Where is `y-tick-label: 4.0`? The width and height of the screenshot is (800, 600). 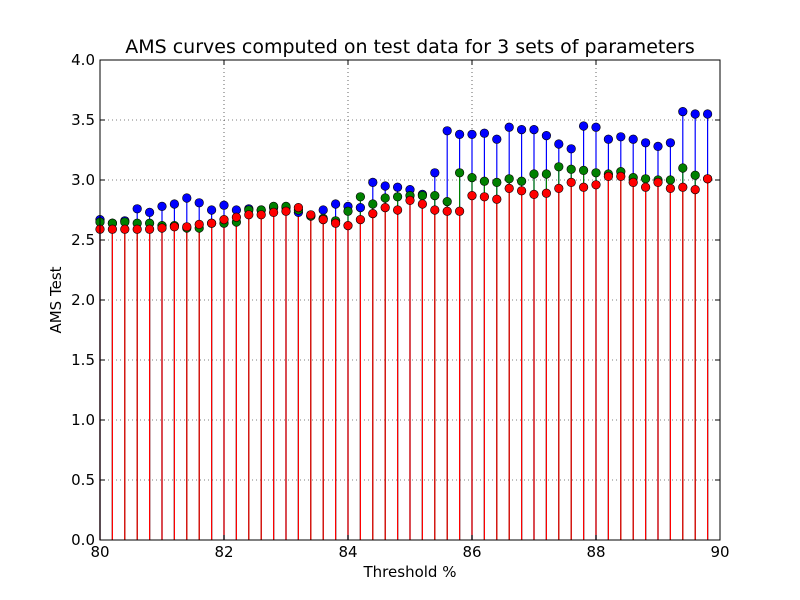
y-tick-label: 4.0 is located at coordinates (83, 60).